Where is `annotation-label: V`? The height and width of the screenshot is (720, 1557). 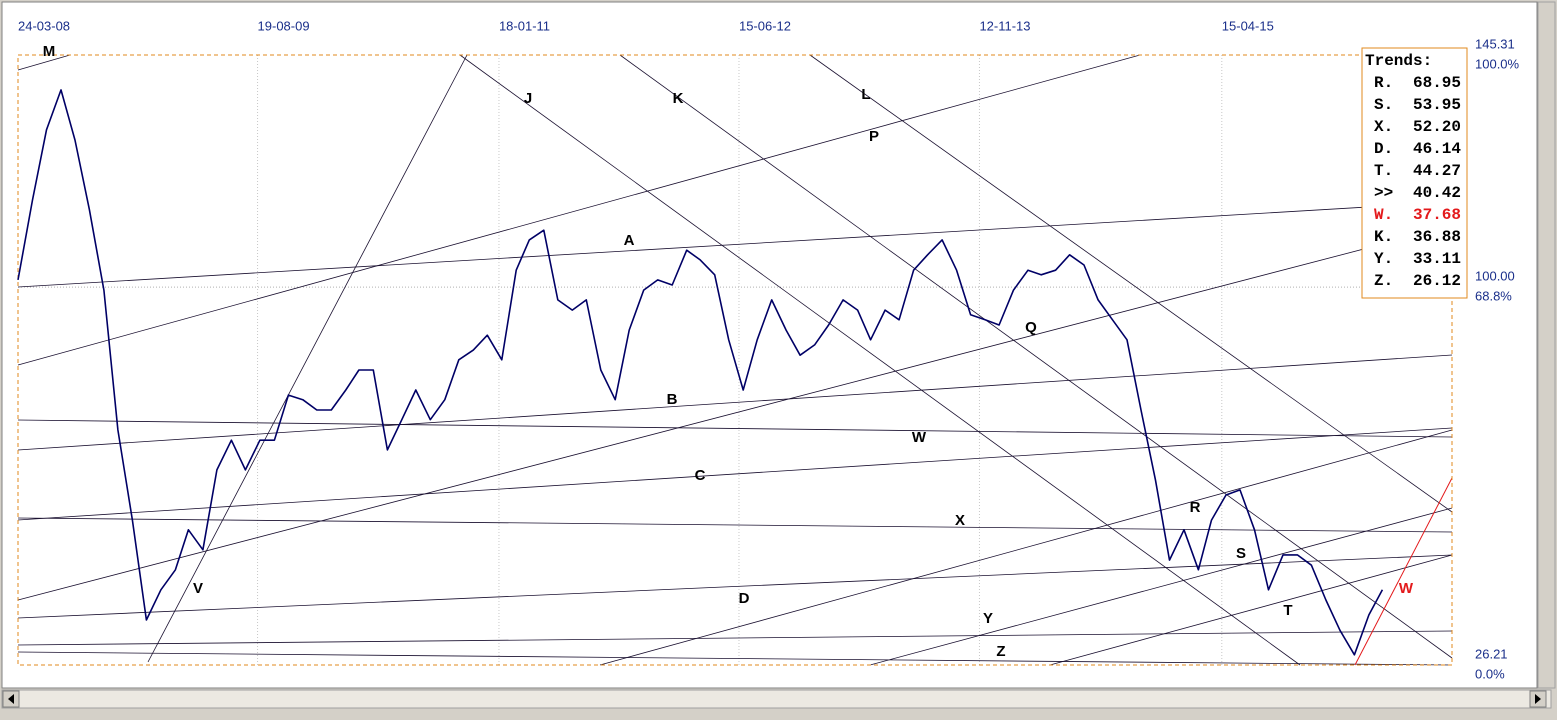
annotation-label: V is located at coordinates (198, 588).